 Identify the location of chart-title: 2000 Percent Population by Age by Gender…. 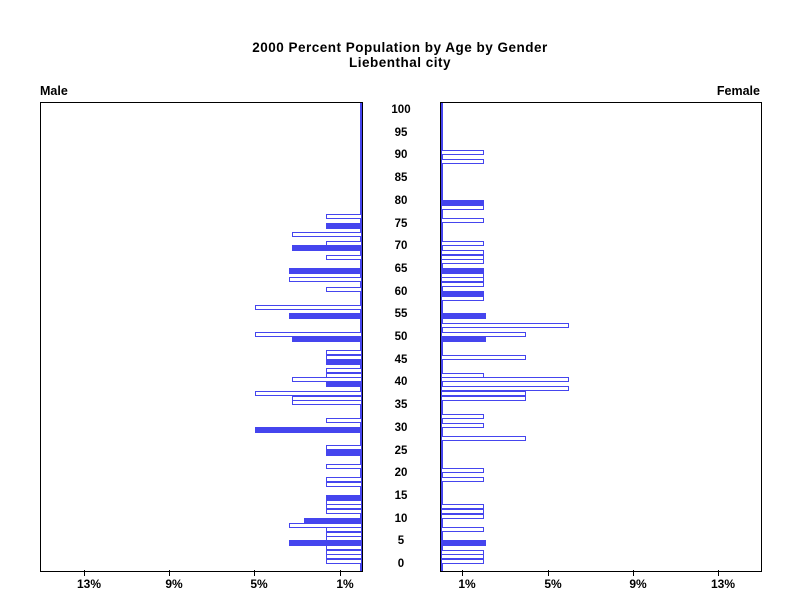
(400, 55).